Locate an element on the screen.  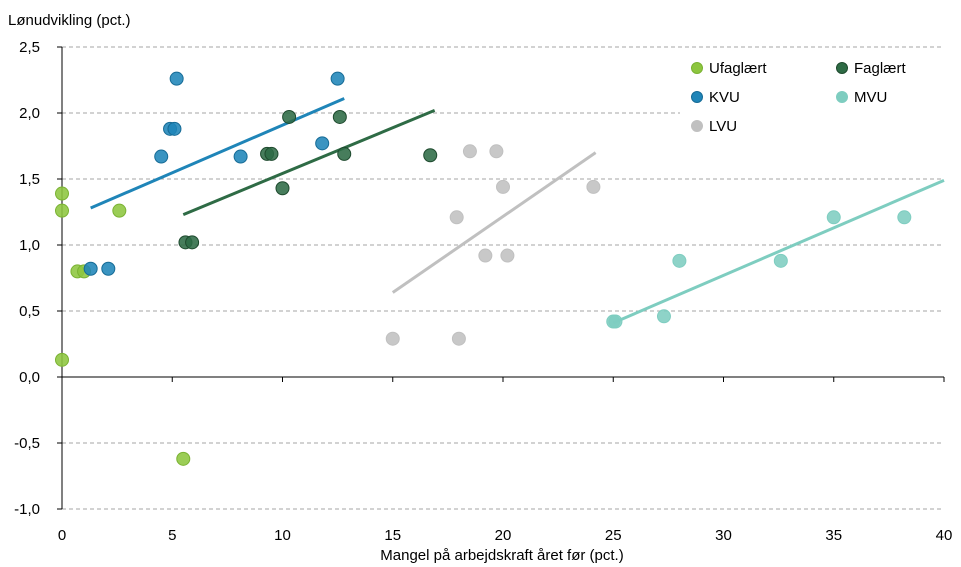
legend-label-mvu: MVU is located at coordinates (870, 97).